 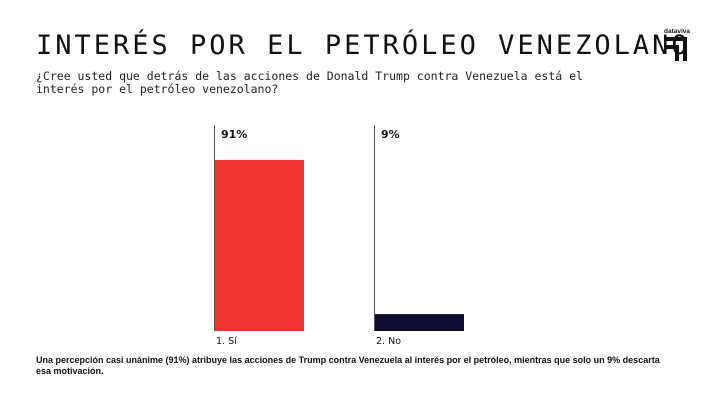 I want to click on bar-value-label: 9%, so click(x=390, y=134).